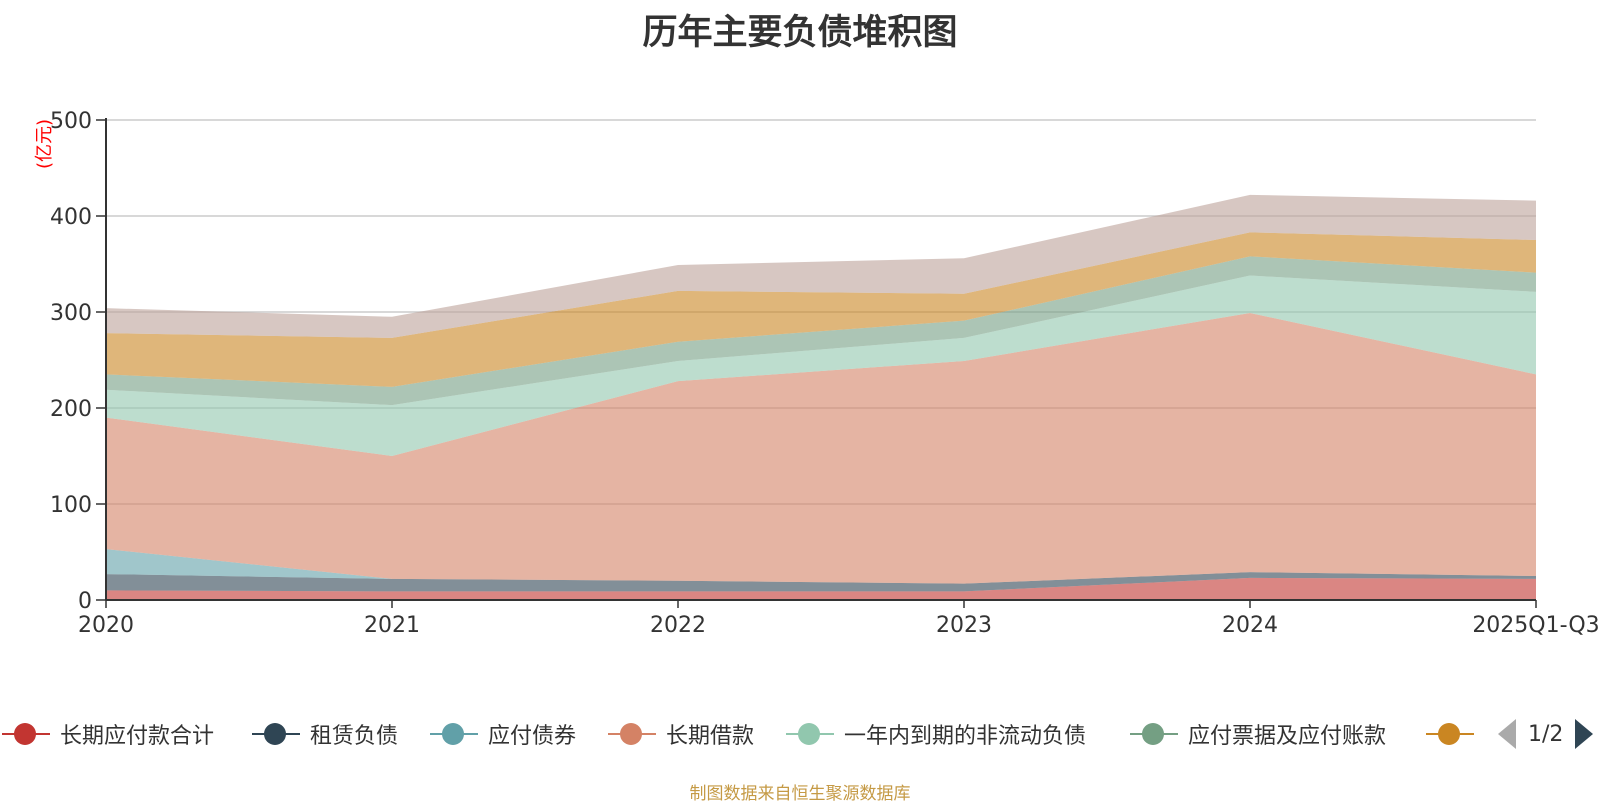 Image resolution: width=1600 pixels, height=804 pixels. What do you see at coordinates (71, 121) in the screenshot?
I see `y-tick-label: 500` at bounding box center [71, 121].